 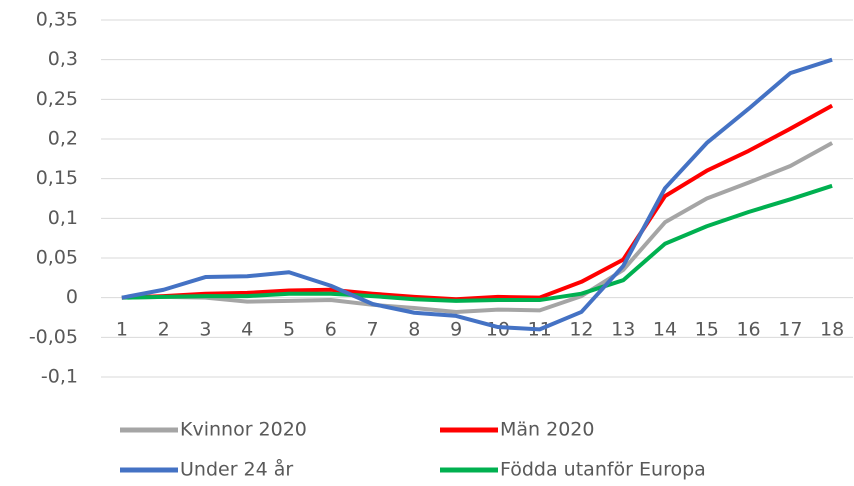 What do you see at coordinates (59, 377) in the screenshot?
I see `y-tick-label: -0,1` at bounding box center [59, 377].